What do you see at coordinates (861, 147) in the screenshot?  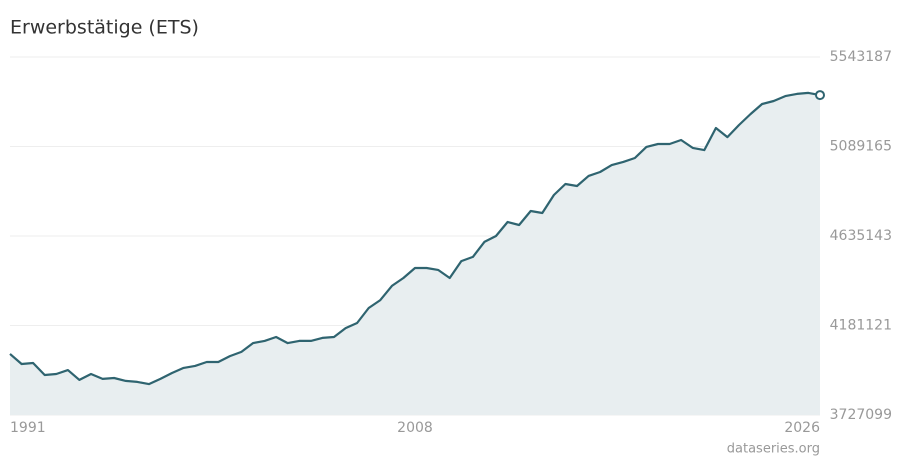 I see `y-tick-label: 5089165` at bounding box center [861, 147].